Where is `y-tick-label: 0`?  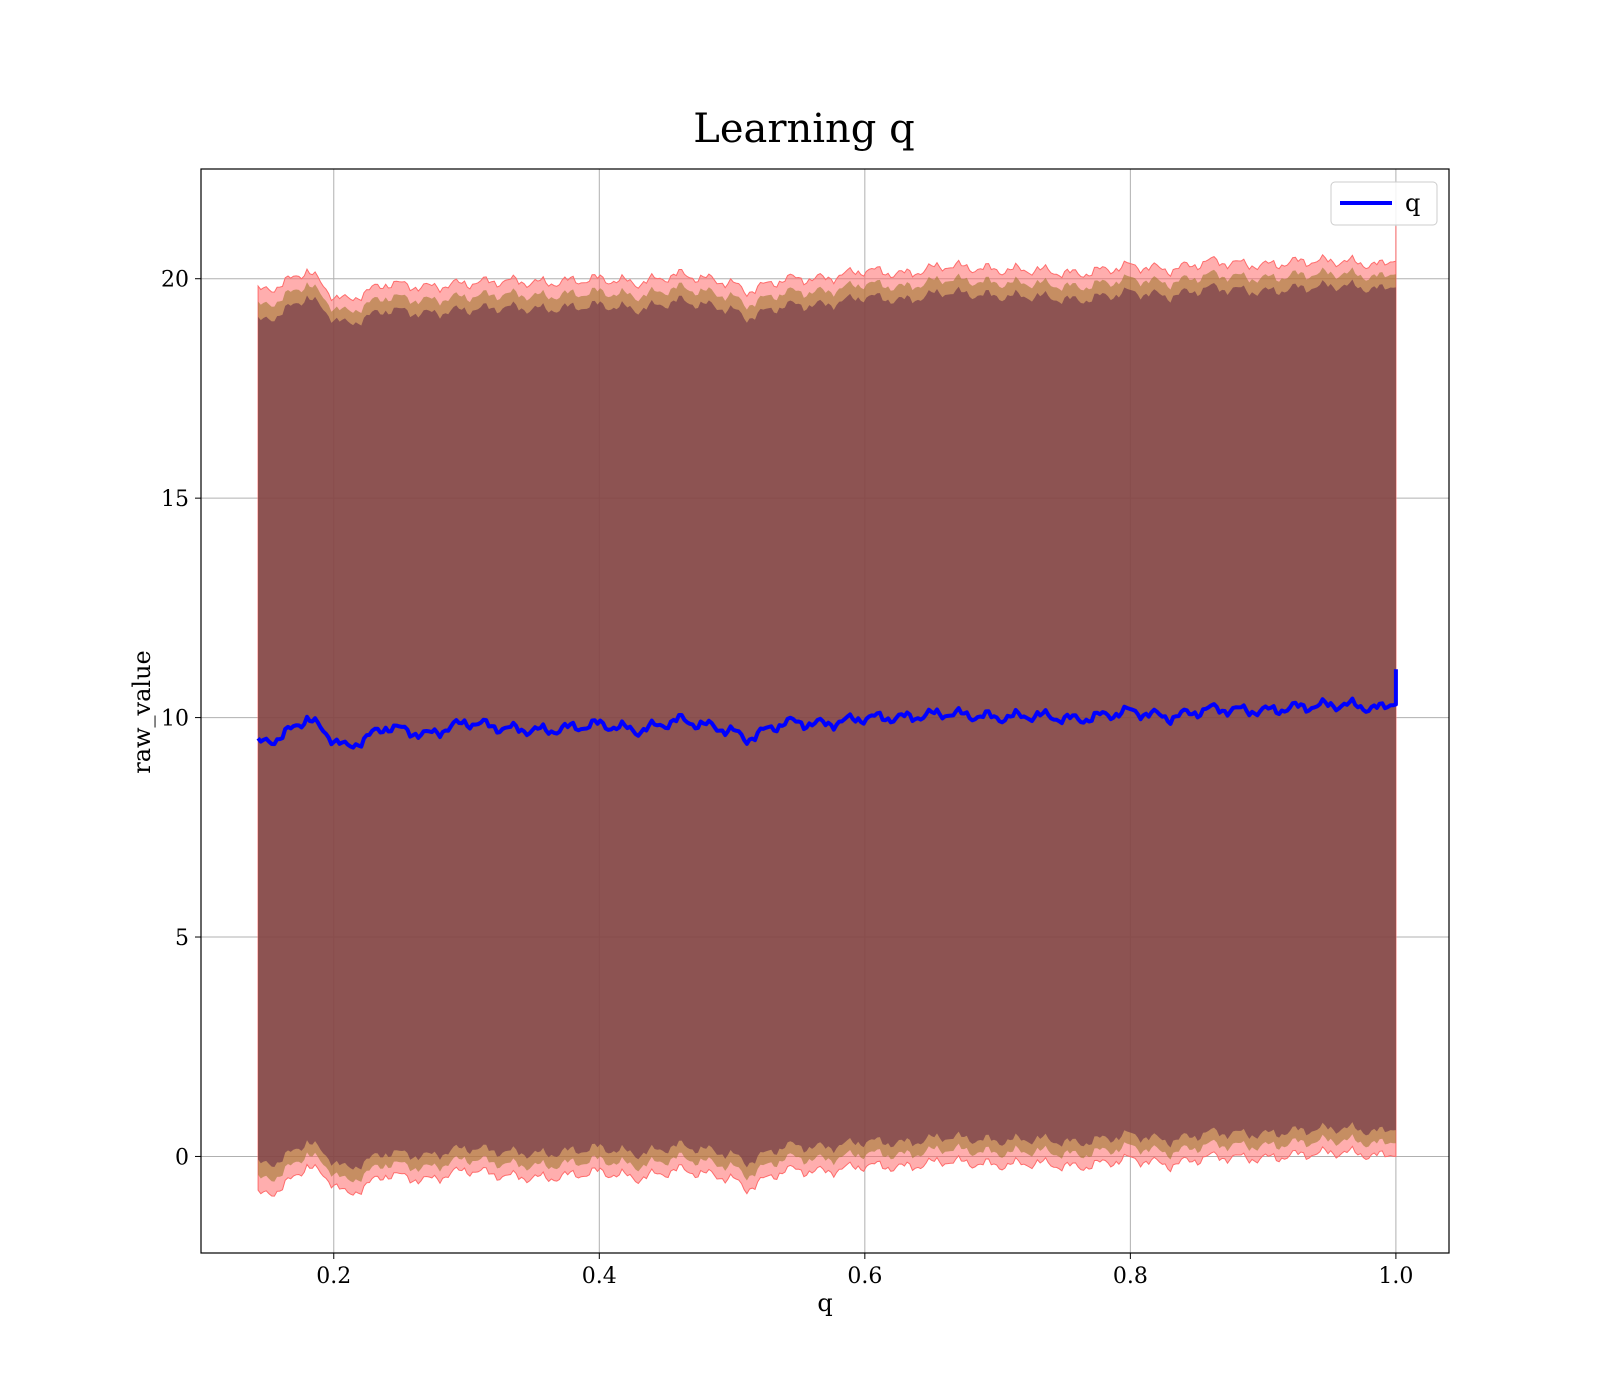 y-tick-label: 0 is located at coordinates (182, 1157).